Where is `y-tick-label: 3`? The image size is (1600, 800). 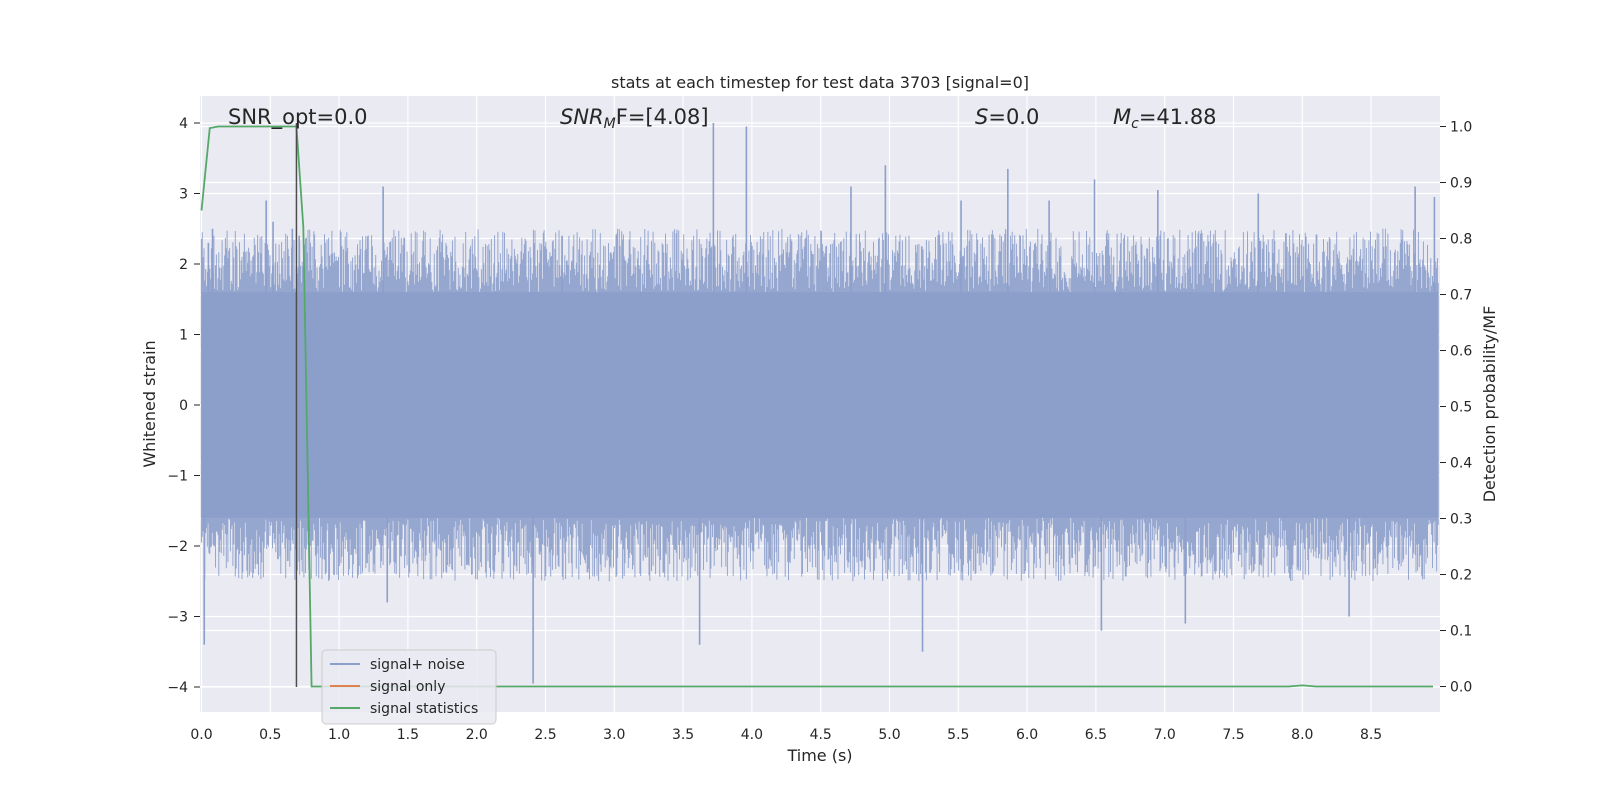 y-tick-label: 3 is located at coordinates (183, 195).